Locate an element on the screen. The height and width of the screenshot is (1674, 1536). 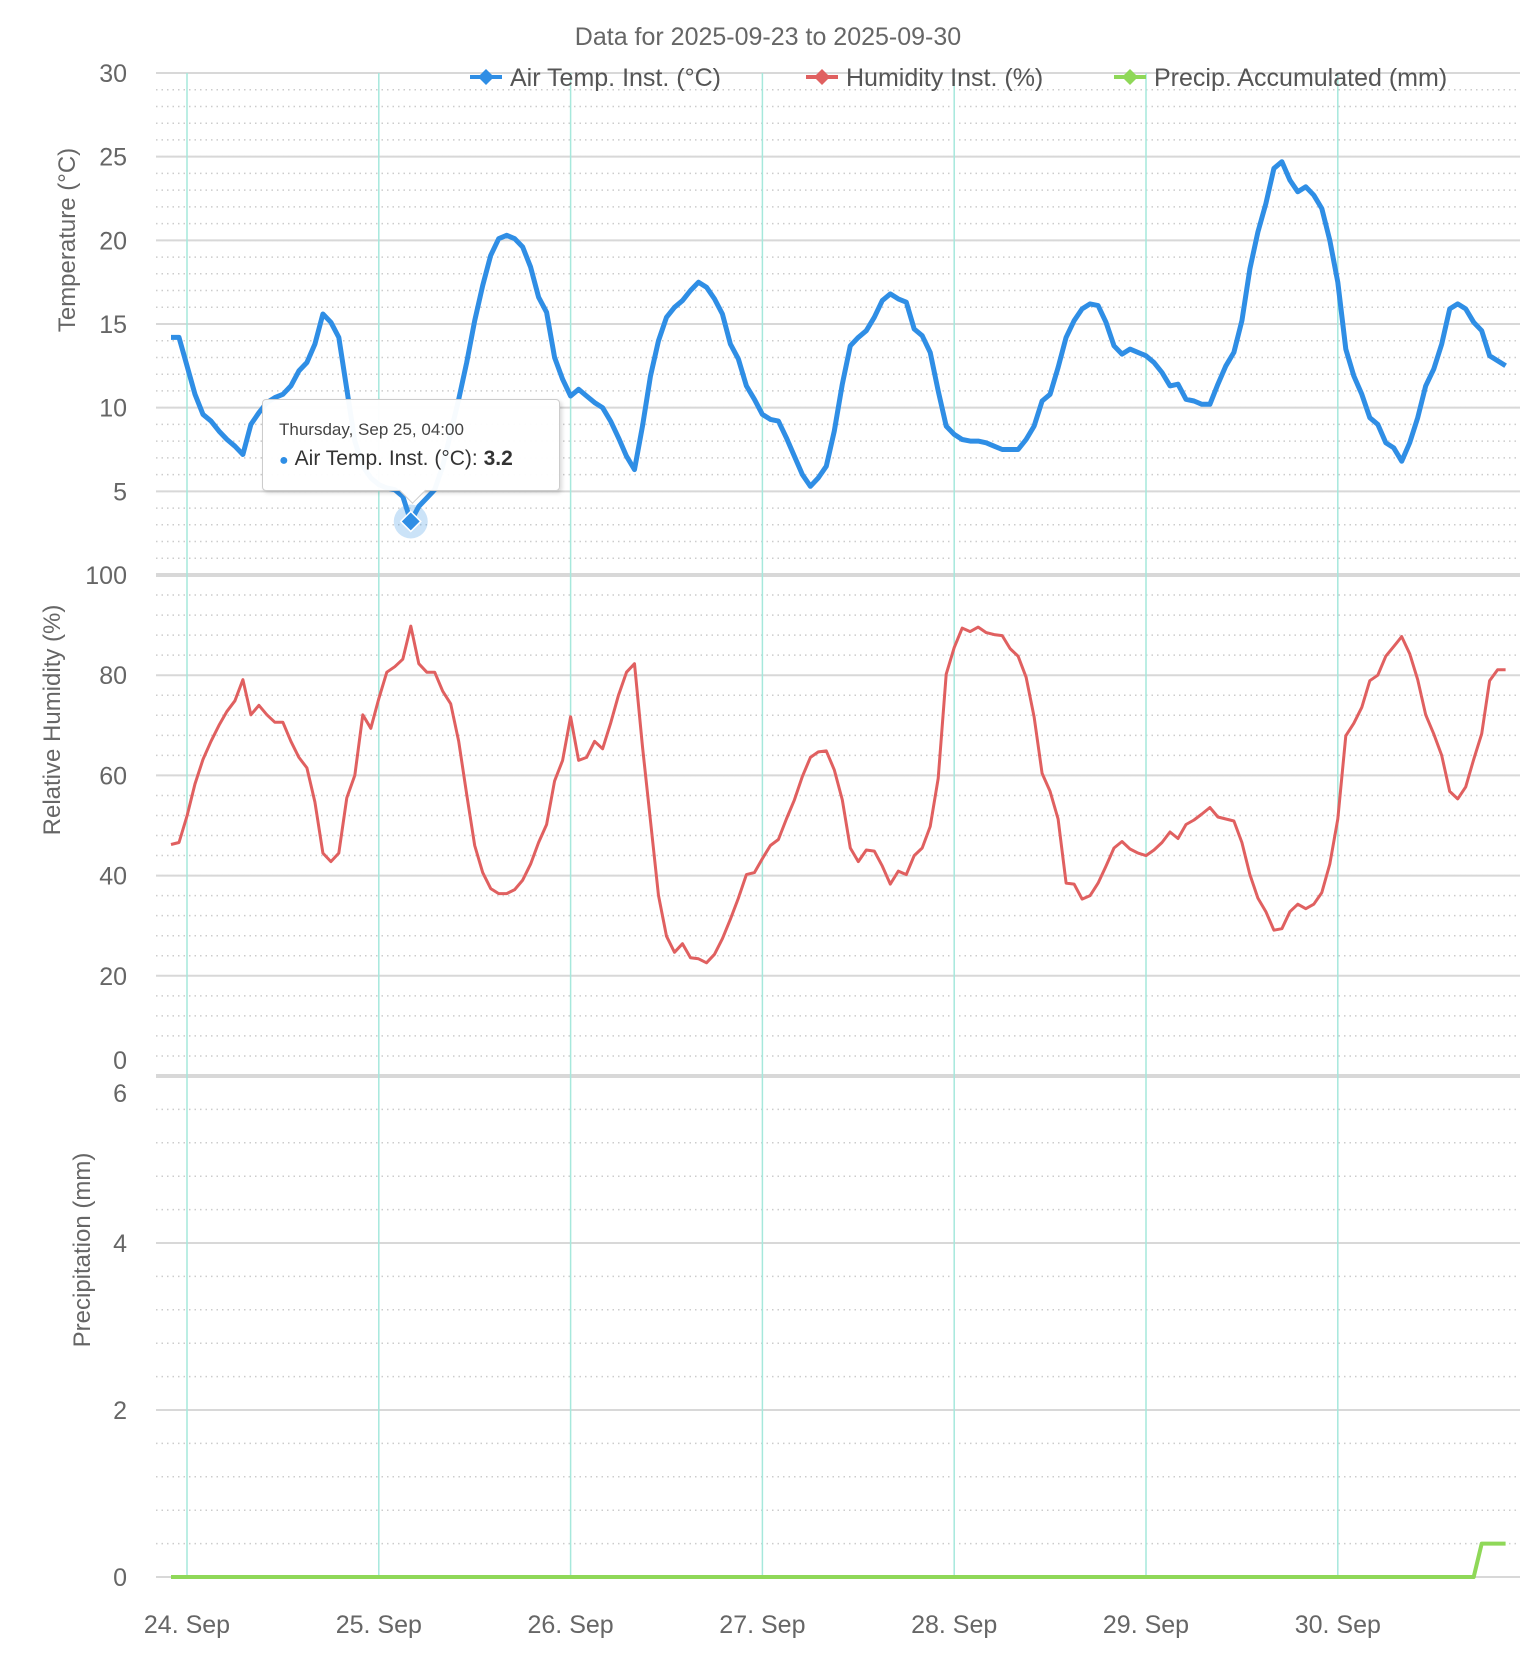
y-axis-title: Temperature (°C) is located at coordinates (67, 240).